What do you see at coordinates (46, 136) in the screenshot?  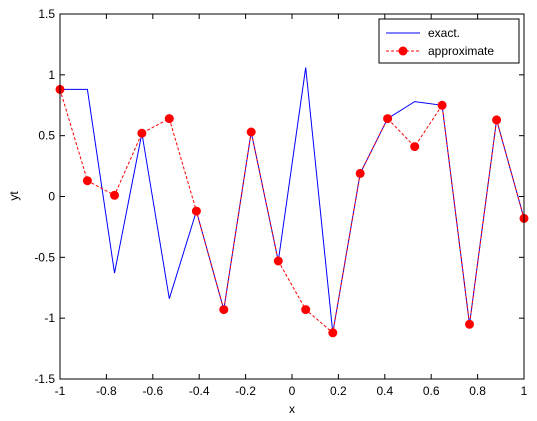 I see `y-tick-label: 0.5` at bounding box center [46, 136].